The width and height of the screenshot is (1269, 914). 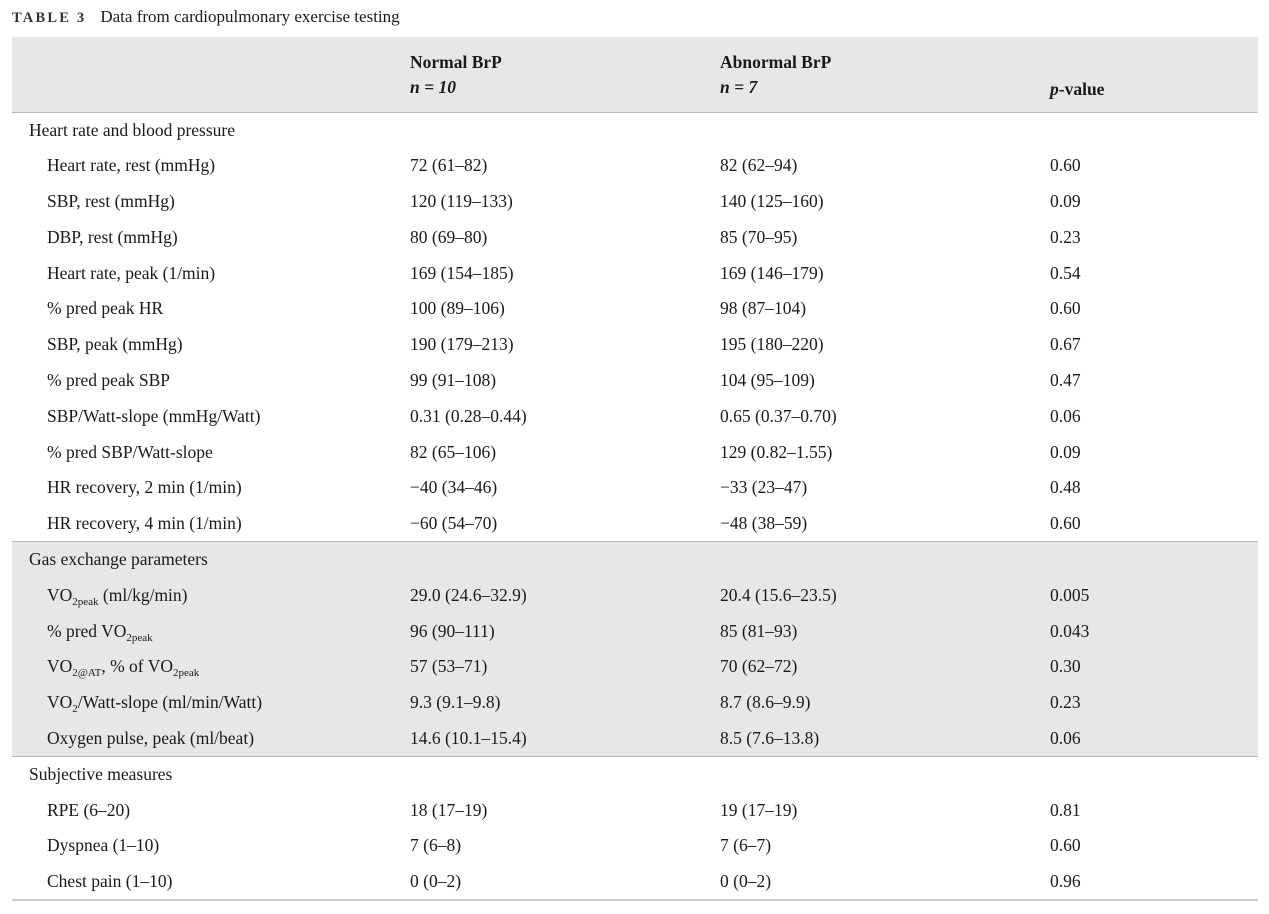 I want to click on row-label: % pred peak HR, so click(x=105, y=308).